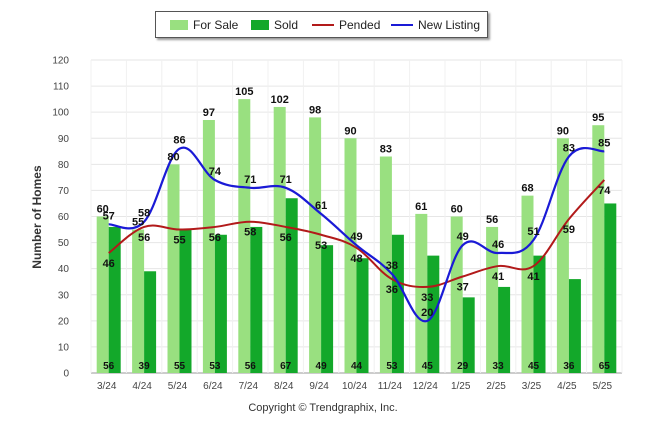 The width and height of the screenshot is (646, 434). I want to click on x-tick-label: 11/24, so click(390, 386).